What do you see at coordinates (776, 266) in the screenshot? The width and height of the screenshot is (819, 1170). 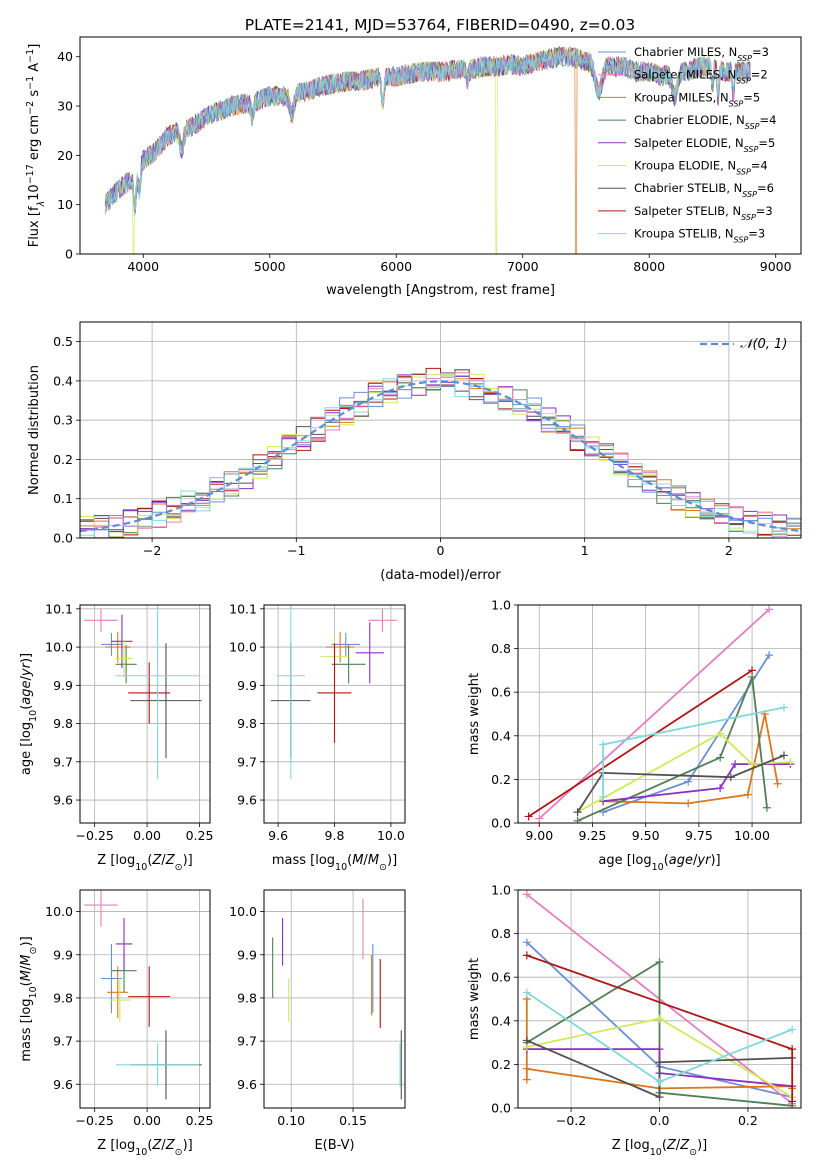 I see `x-tick-label: 9000` at bounding box center [776, 266].